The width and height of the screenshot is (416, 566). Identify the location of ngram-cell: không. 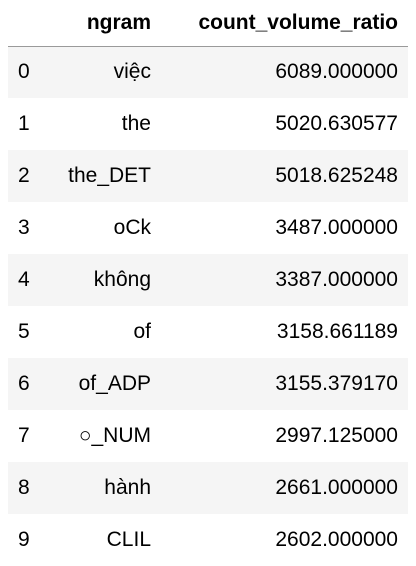
(102, 280).